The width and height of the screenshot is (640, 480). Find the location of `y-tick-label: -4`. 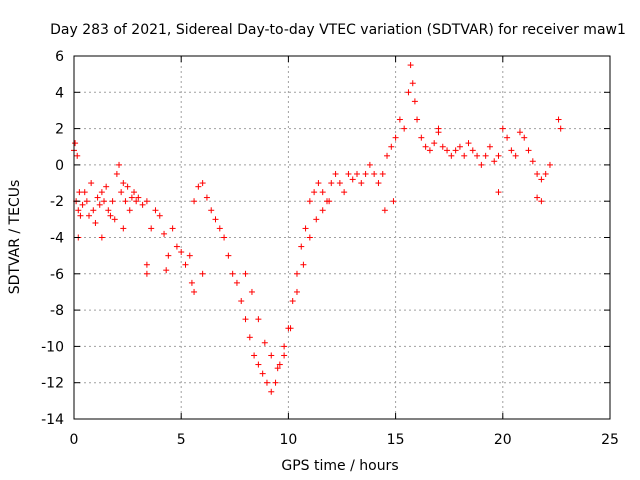

y-tick-label: -4 is located at coordinates (57, 239).